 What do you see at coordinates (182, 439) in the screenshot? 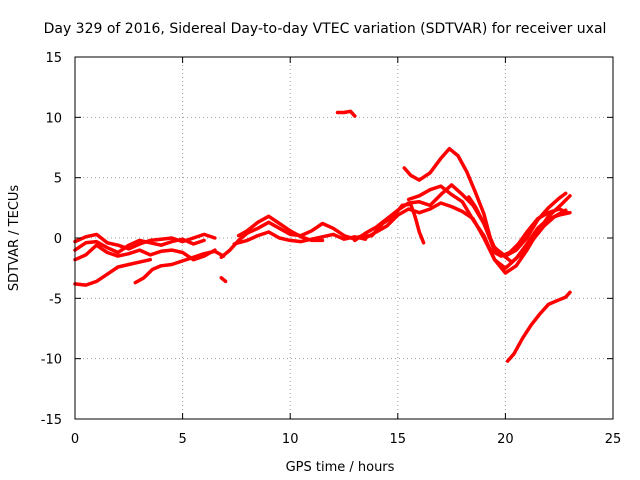
I see `x-tick-label: 5` at bounding box center [182, 439].